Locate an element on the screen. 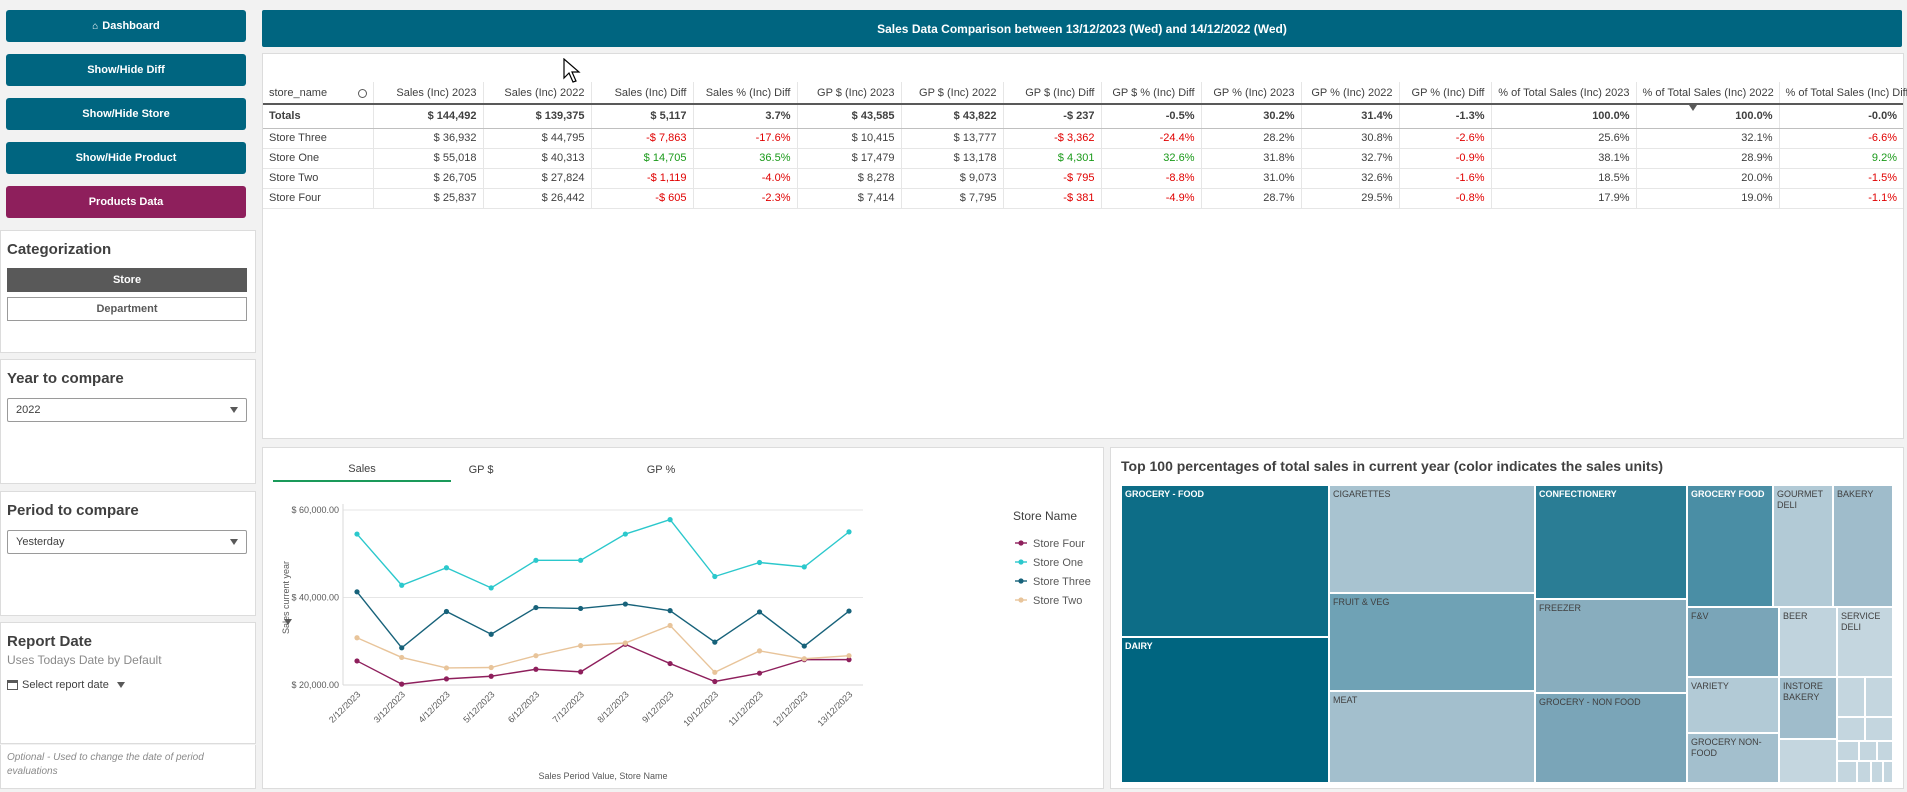 This screenshot has height=792, width=1907. table-cell: 31.8% is located at coordinates (1250, 158).